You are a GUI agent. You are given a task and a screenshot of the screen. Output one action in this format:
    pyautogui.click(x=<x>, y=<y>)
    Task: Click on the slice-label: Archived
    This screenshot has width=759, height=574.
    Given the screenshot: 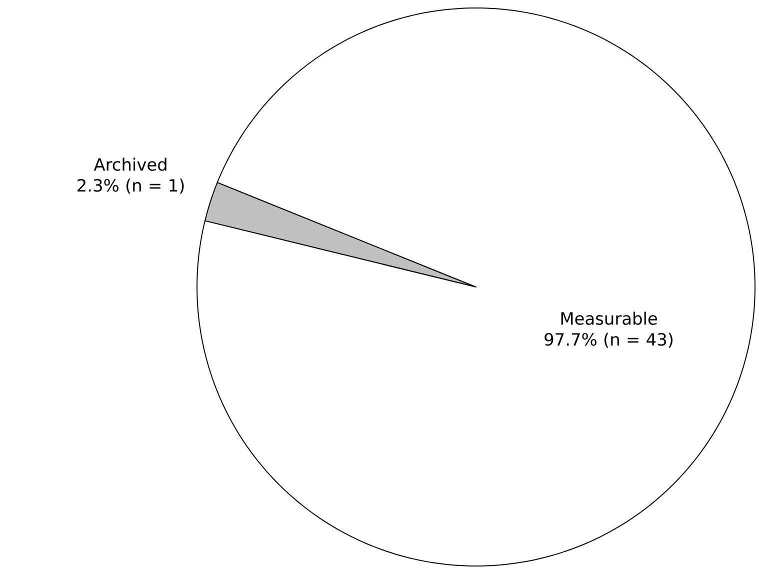 What is the action you would take?
    pyautogui.click(x=130, y=164)
    